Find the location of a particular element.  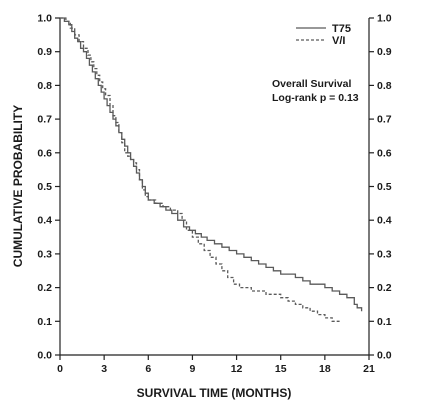

y-tick-label-left: 0.6 is located at coordinates (44, 153).